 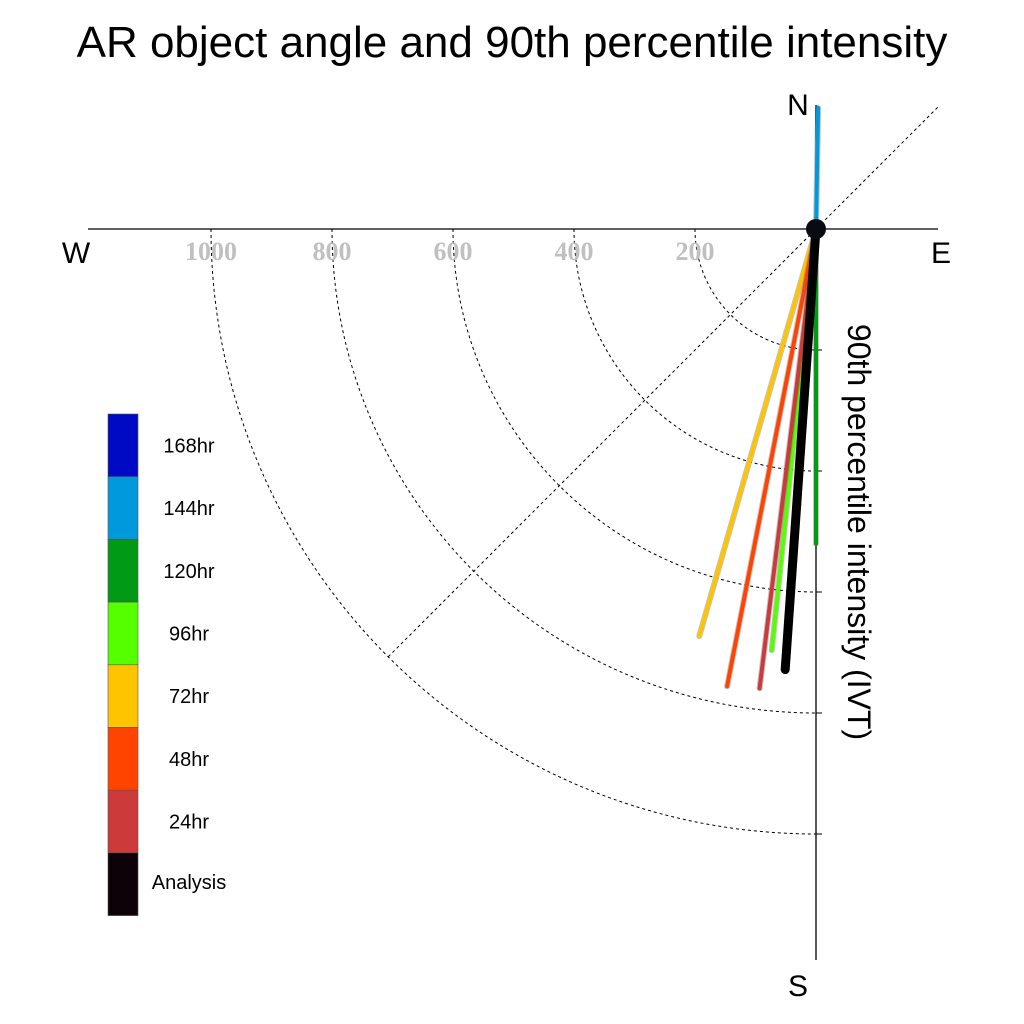 What do you see at coordinates (189, 697) in the screenshot?
I see `legend-label-4: 72hr` at bounding box center [189, 697].